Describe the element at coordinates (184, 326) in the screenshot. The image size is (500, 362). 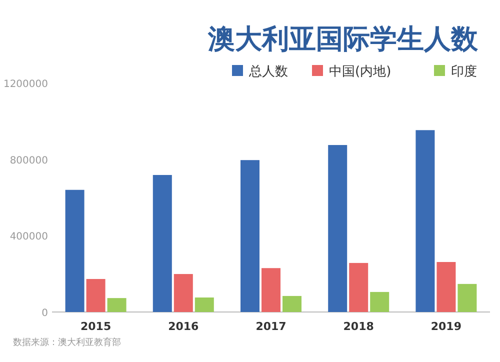
I see `x-tick-label: 2016` at that location.